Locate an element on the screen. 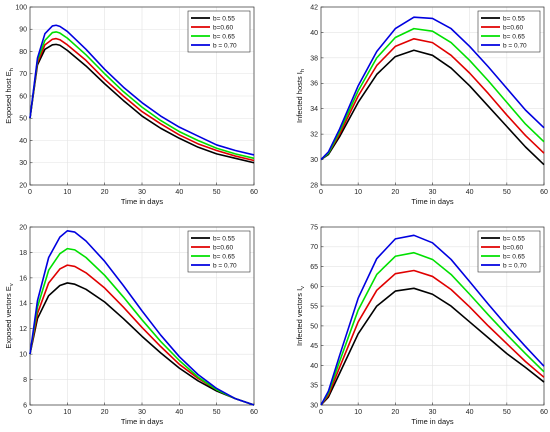  y-tick-label: 34 is located at coordinates (314, 109).